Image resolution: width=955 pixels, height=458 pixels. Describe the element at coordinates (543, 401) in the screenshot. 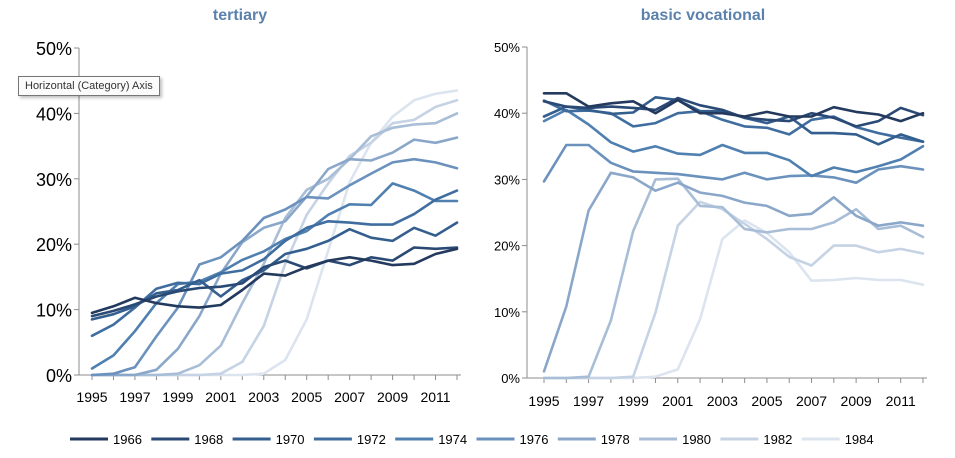

I see `basic-vocational-x-tick-label: 1995` at that location.